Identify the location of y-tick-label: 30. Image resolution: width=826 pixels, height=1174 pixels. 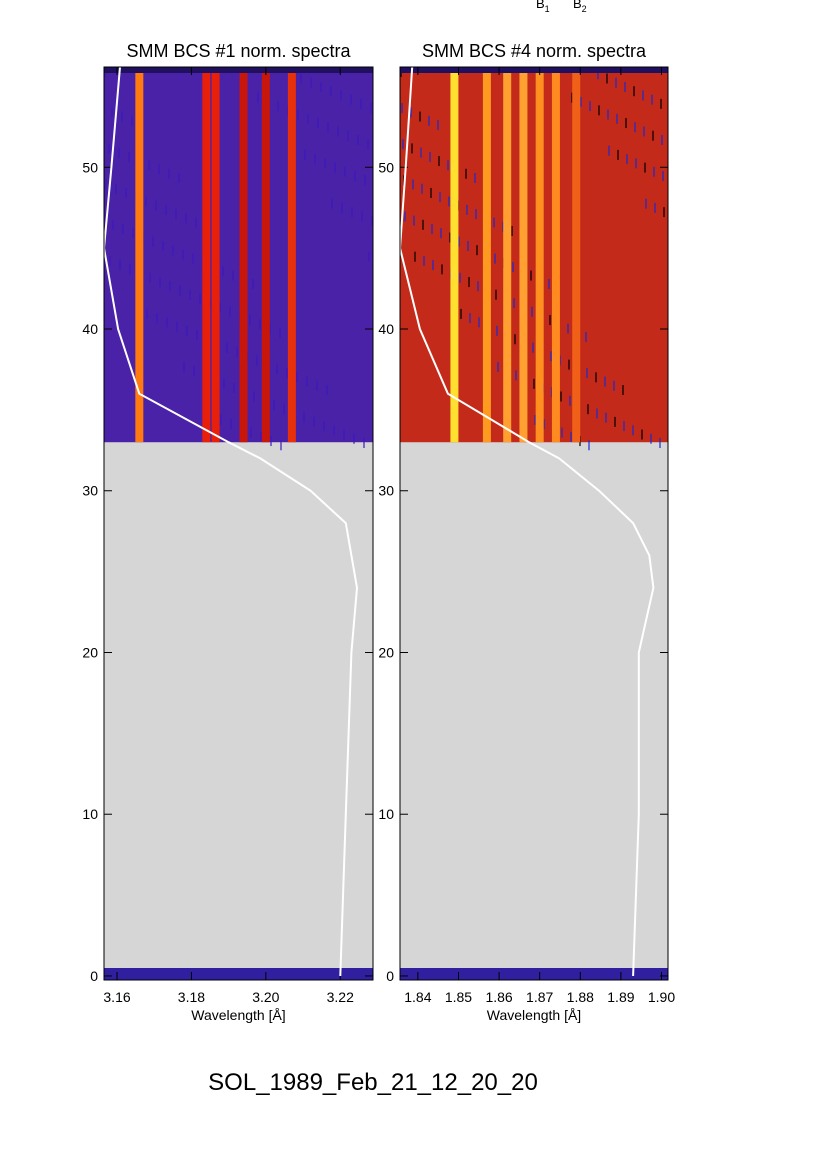
(386, 491).